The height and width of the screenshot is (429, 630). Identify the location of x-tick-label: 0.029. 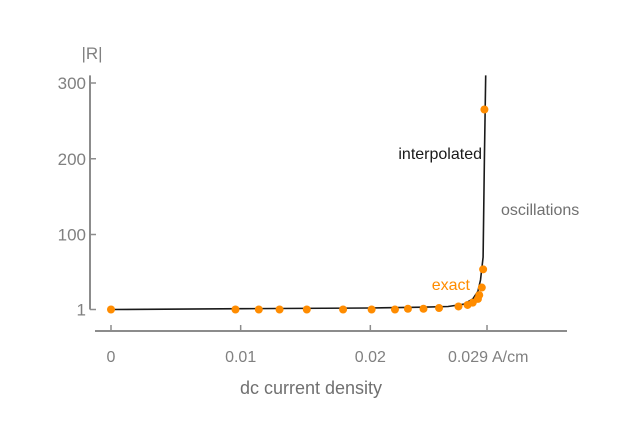
(468, 357).